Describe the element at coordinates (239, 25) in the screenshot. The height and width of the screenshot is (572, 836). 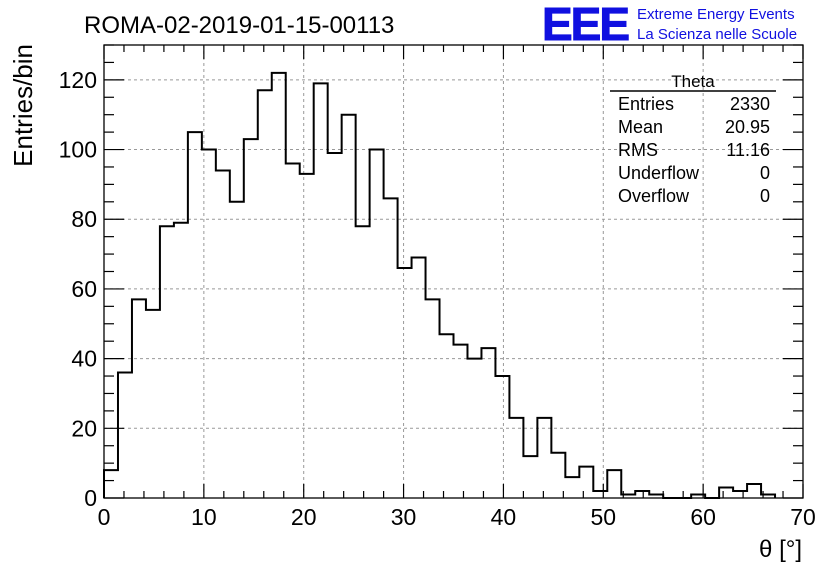
I see `chart-title: ROMA-02-2019-01-15-00113` at that location.